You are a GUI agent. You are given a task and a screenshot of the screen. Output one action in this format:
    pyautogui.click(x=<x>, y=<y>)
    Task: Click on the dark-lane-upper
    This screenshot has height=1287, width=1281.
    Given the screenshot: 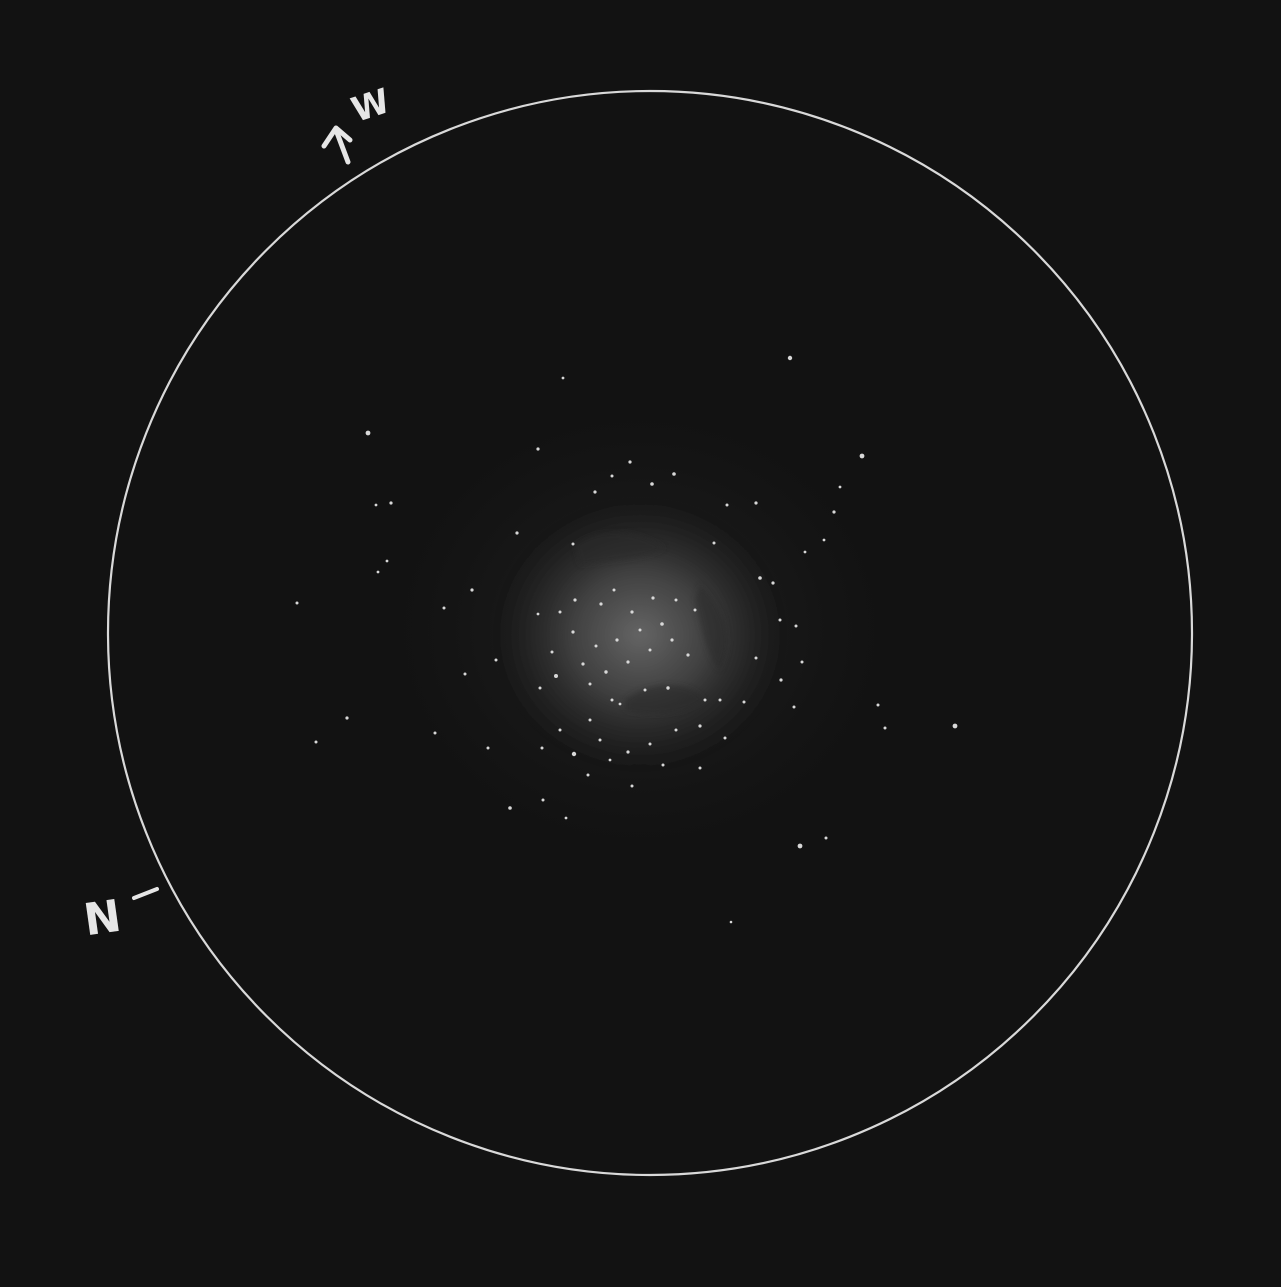 What is the action you would take?
    pyautogui.click(x=620, y=548)
    